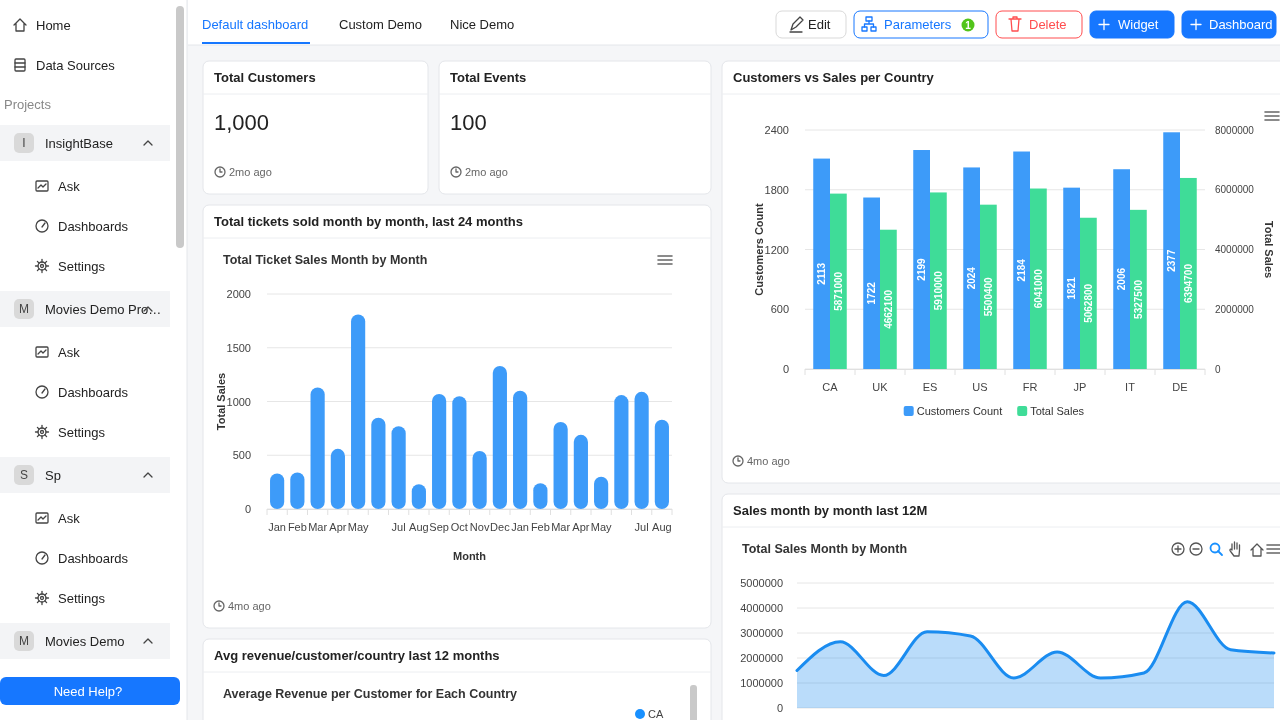 The height and width of the screenshot is (720, 1280). What do you see at coordinates (1235, 250) in the screenshot?
I see `y2-tick-label: 4000000` at bounding box center [1235, 250].